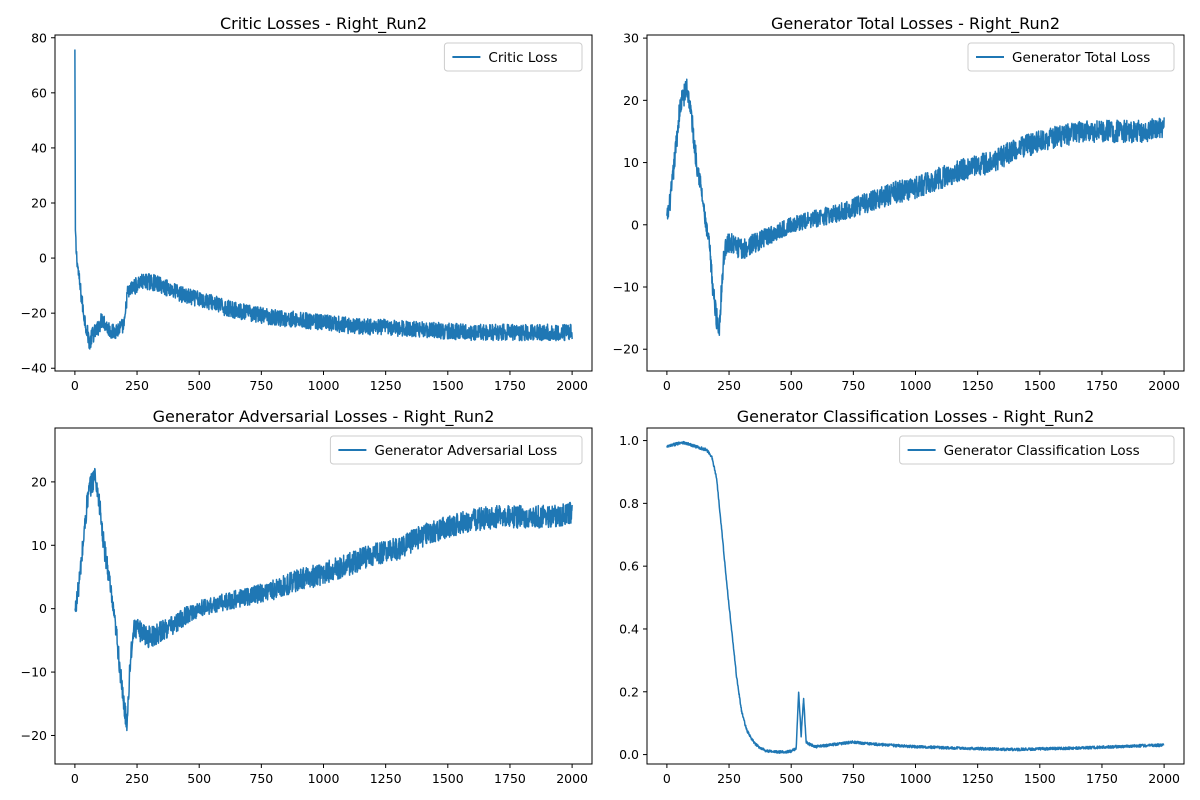 The width and height of the screenshot is (1200, 800). Describe the element at coordinates (629, 691) in the screenshot. I see `y-tick-label: 0.2` at that location.